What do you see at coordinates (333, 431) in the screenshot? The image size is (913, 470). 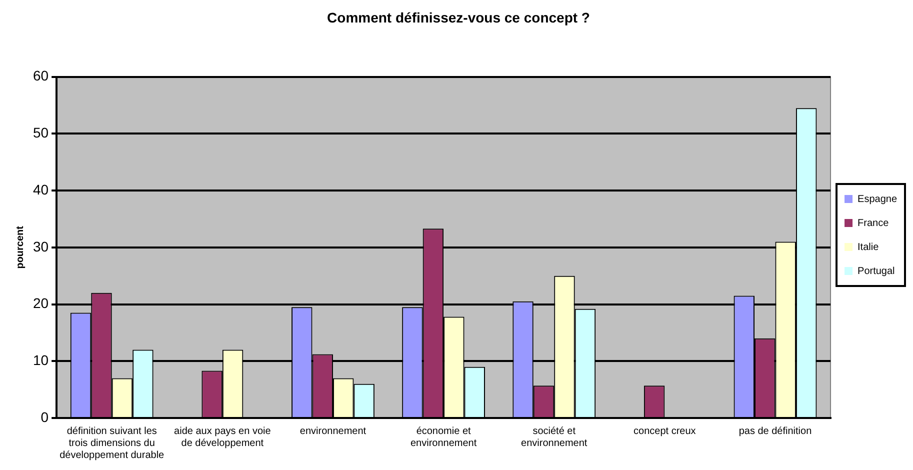 I see `x-tick-label: environnement` at bounding box center [333, 431].